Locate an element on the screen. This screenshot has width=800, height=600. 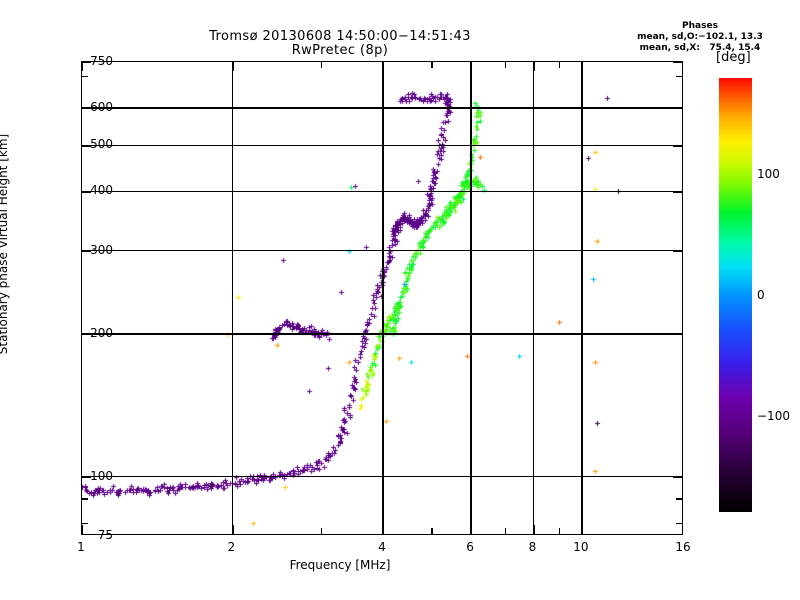
colorbar-tick-label: 100 is located at coordinates (768, 174).